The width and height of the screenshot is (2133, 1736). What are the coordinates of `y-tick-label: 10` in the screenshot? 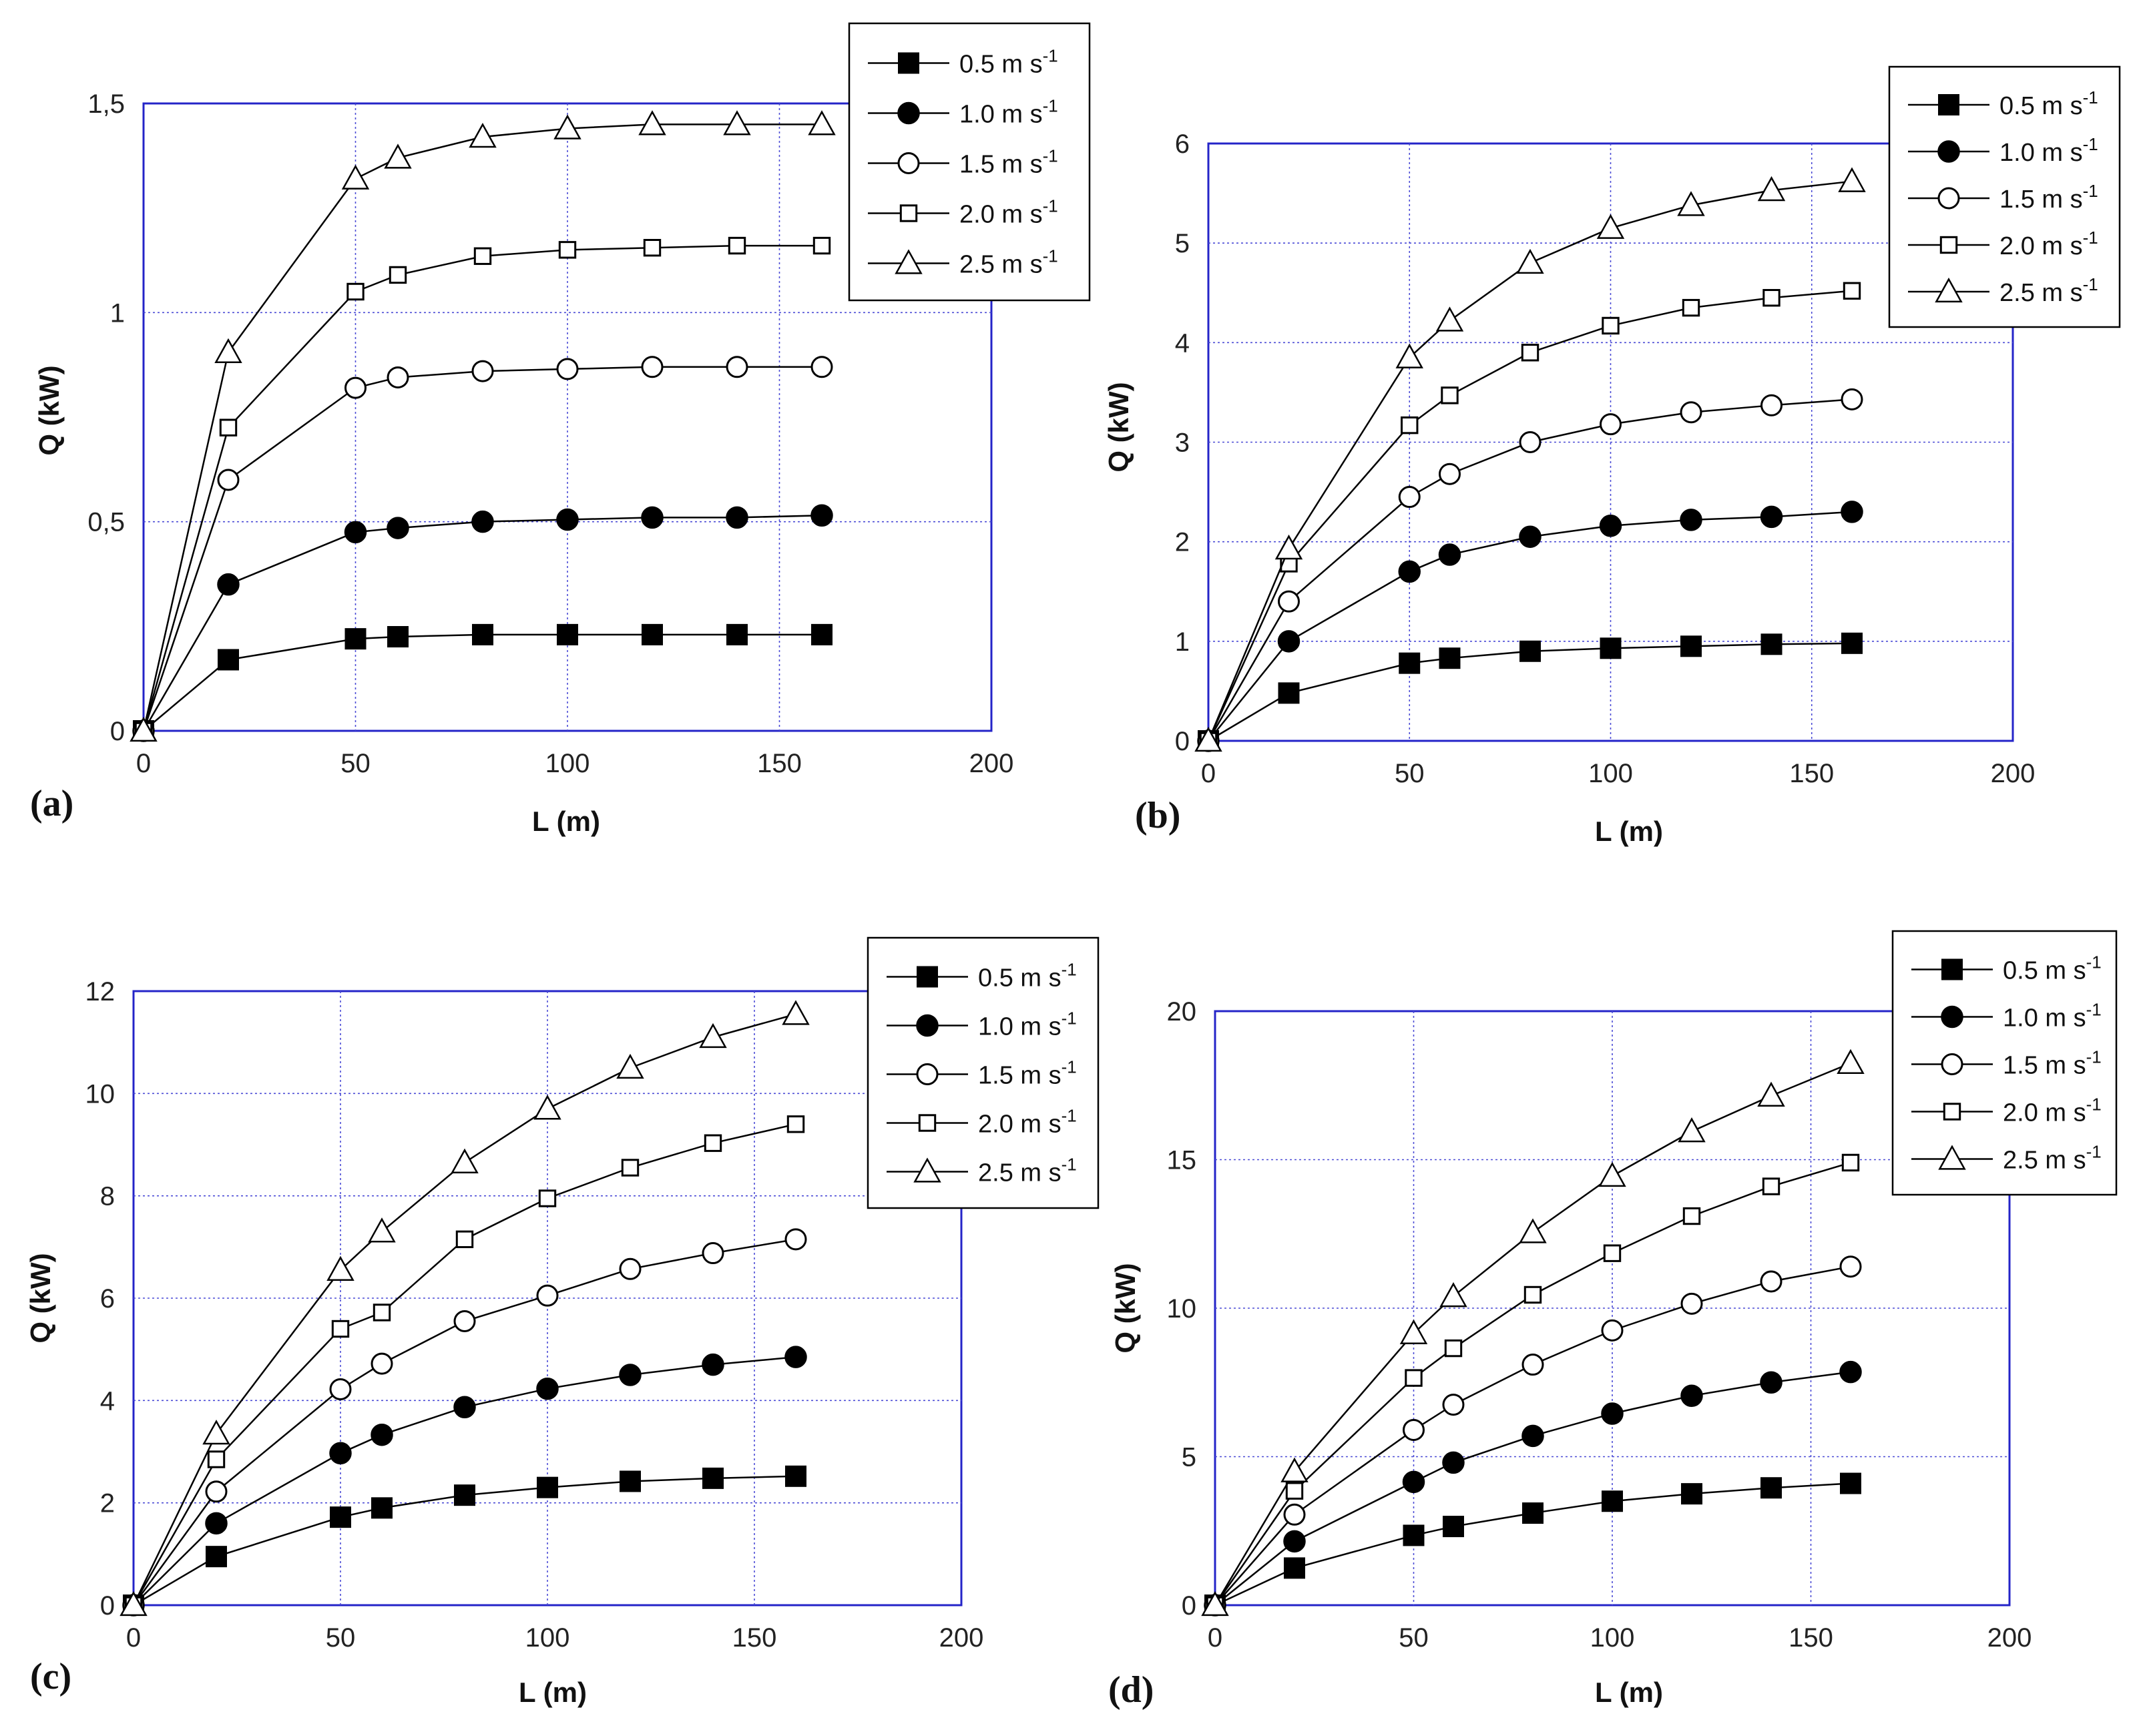 It's located at (1182, 1309).